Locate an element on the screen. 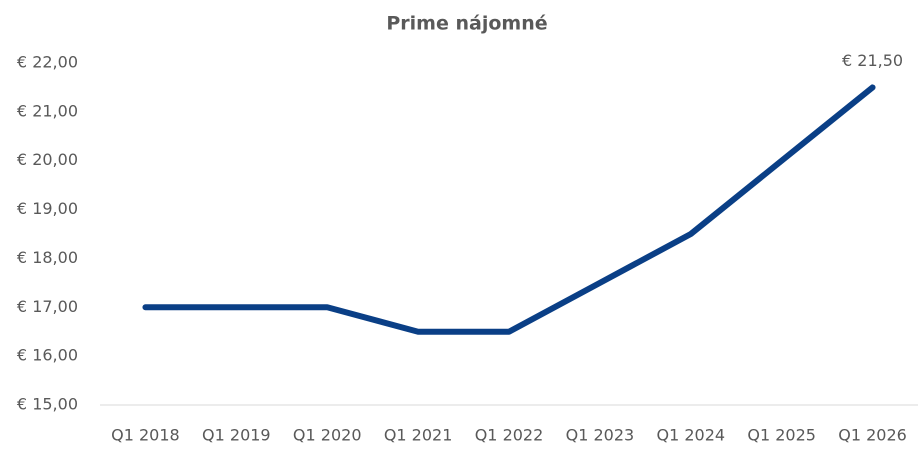 The height and width of the screenshot is (456, 922). x-tick-label: Q1 2018 is located at coordinates (145, 435).